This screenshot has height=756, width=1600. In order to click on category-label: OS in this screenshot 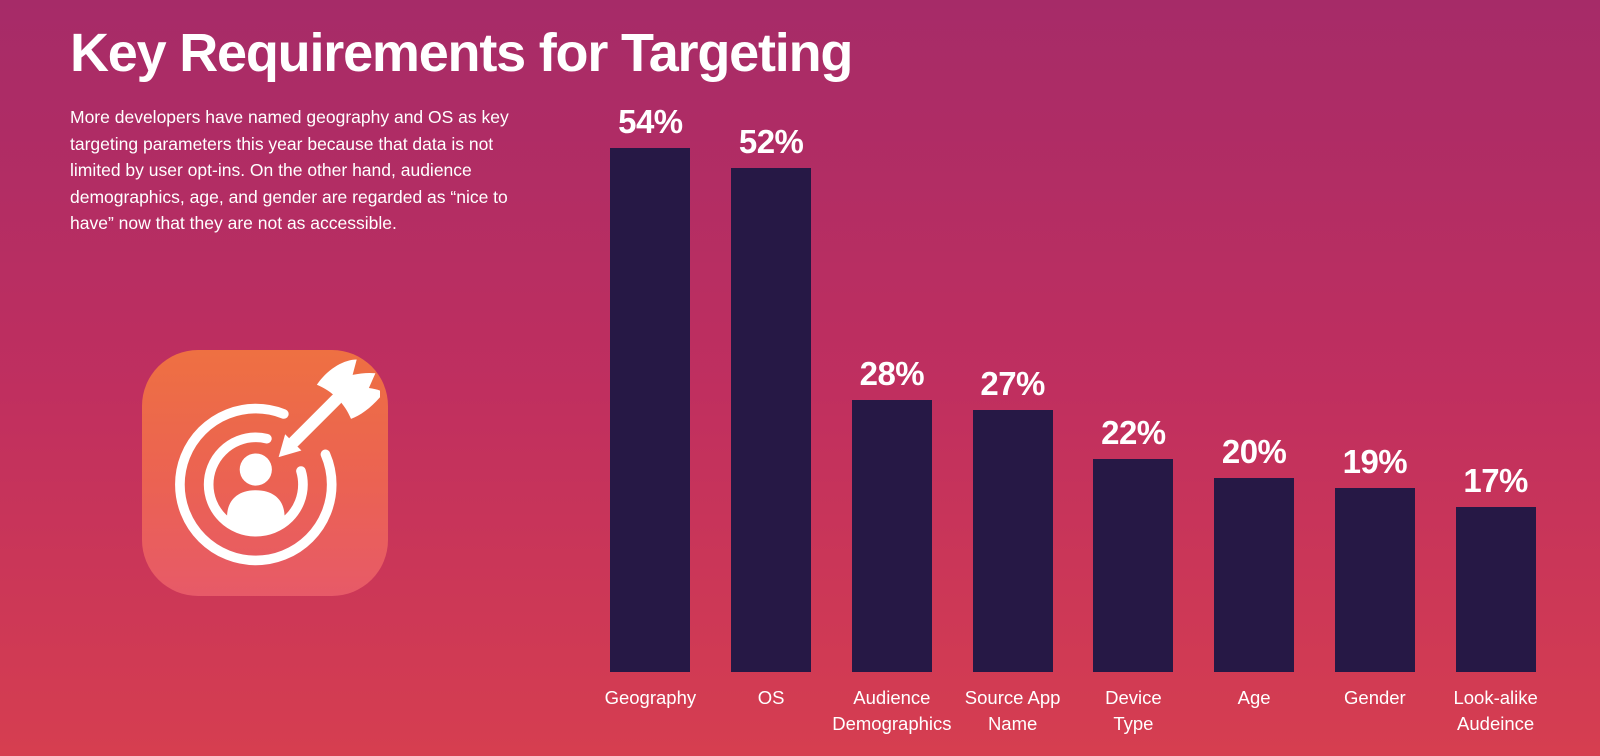, I will do `click(771, 697)`.